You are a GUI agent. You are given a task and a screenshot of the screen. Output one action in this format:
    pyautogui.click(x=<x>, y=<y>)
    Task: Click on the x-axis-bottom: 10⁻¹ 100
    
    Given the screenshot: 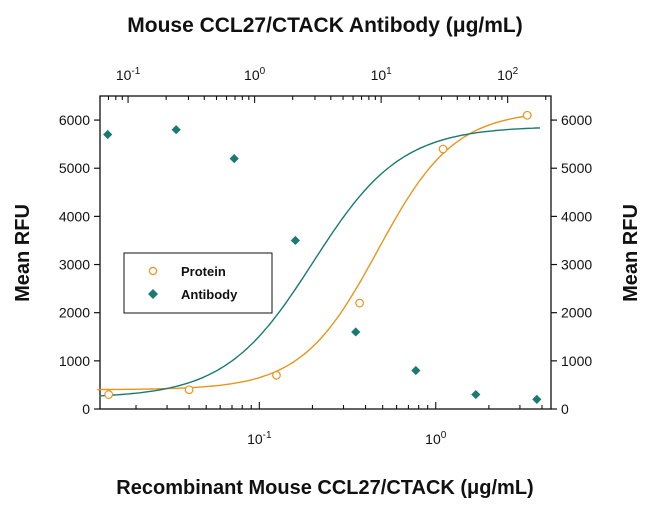 What is the action you would take?
    pyautogui.click(x=339, y=424)
    